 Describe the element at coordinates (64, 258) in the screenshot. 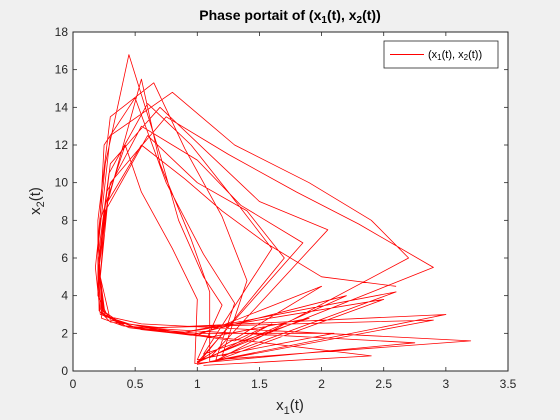

I see `y-tick-label: 6` at that location.